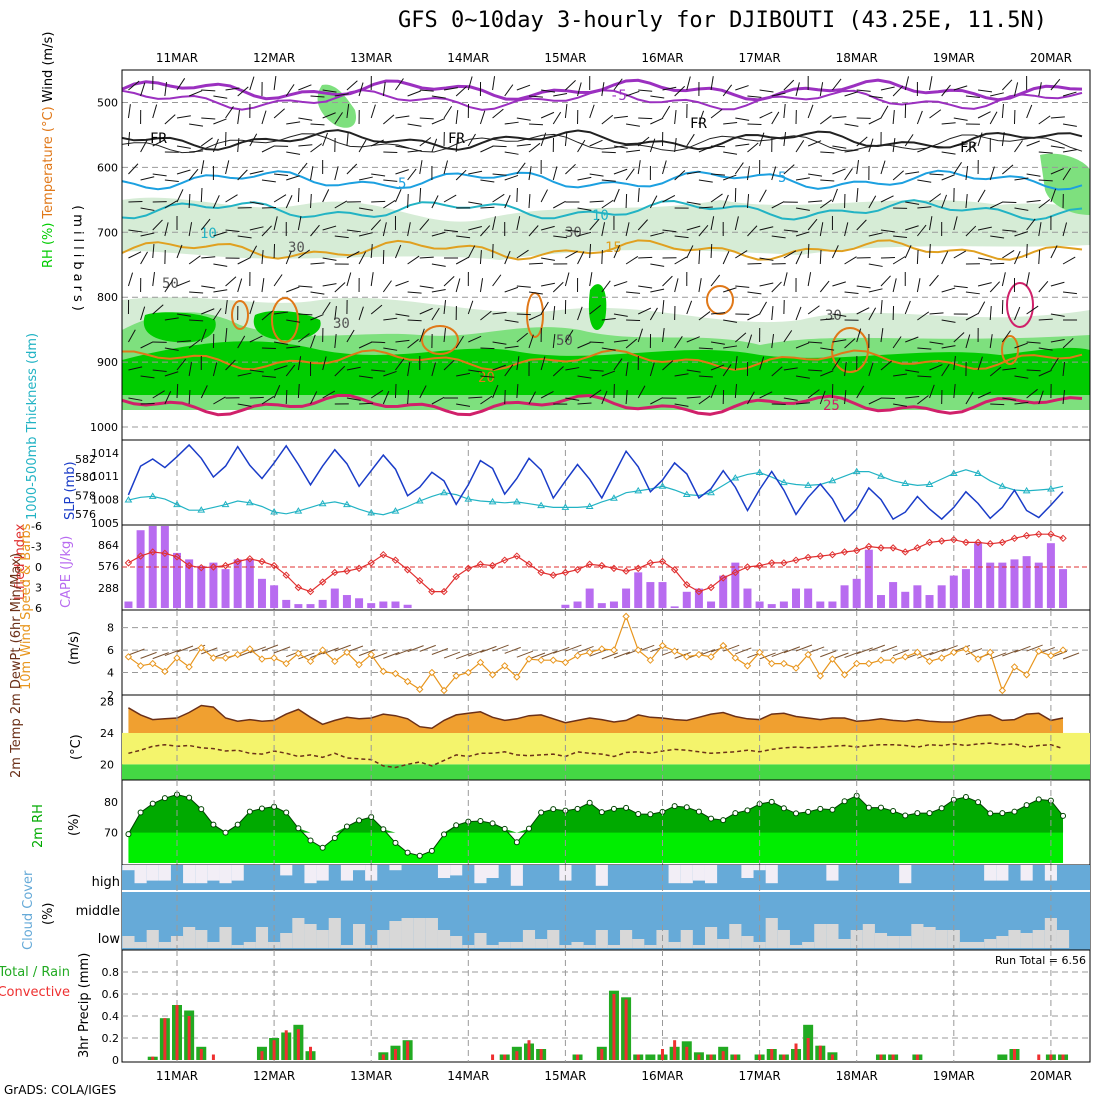 The height and width of the screenshot is (1100, 1100). What do you see at coordinates (106, 882) in the screenshot?
I see `cloud-level-high: high` at bounding box center [106, 882].